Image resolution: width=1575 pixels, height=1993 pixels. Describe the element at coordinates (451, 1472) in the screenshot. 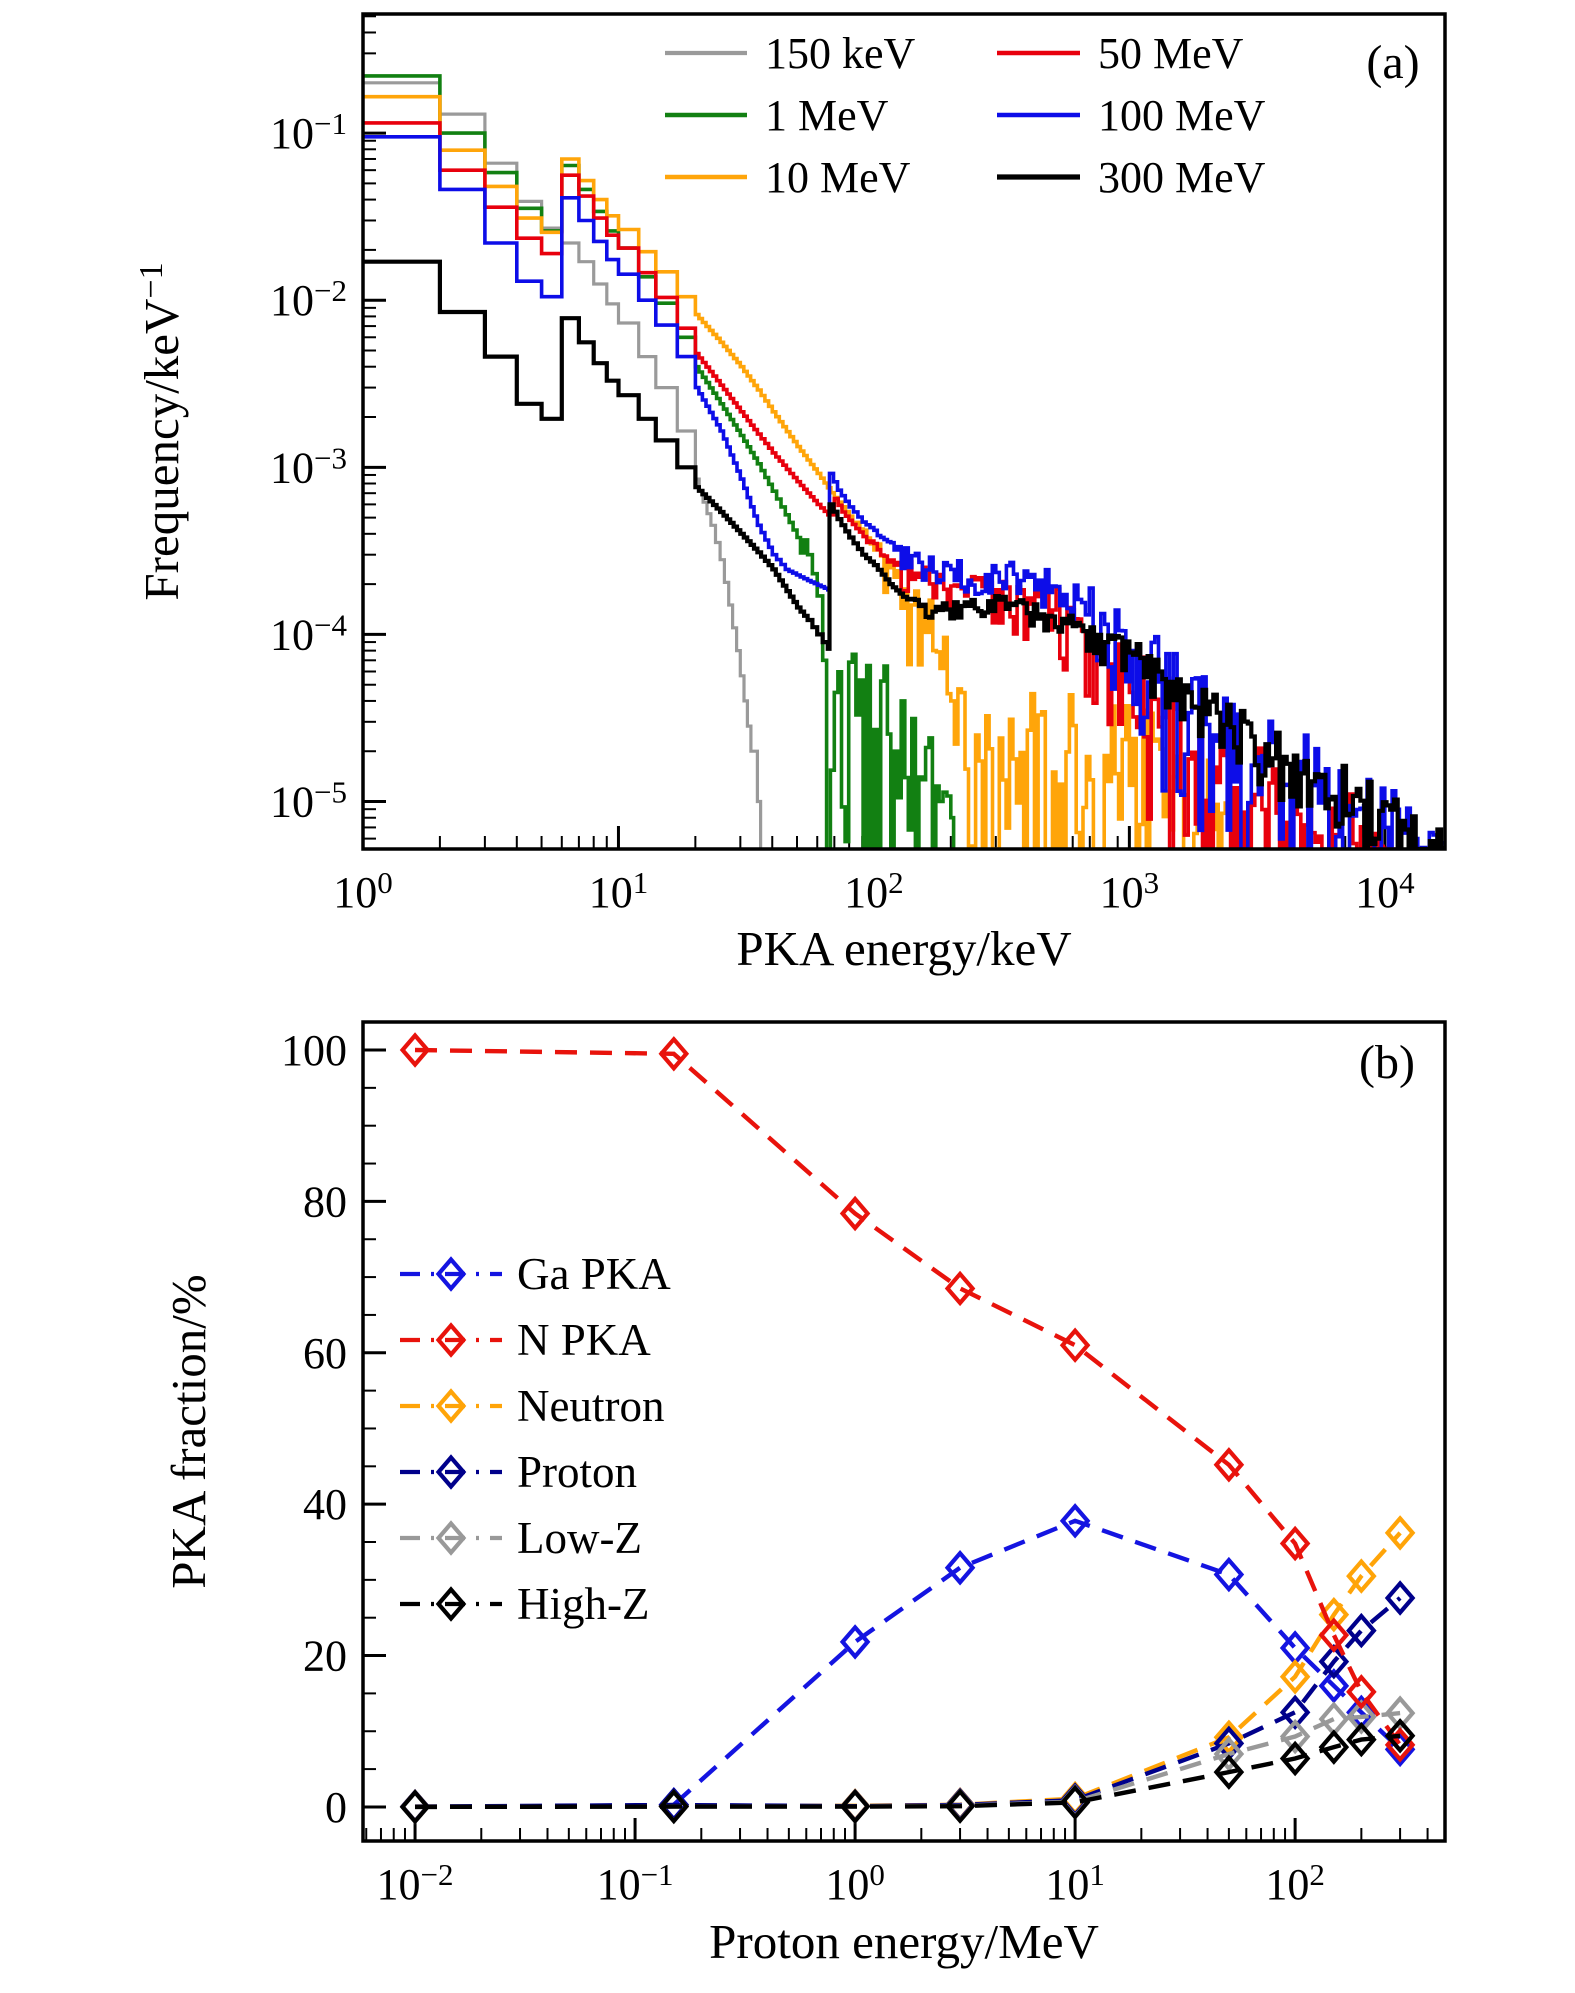

I see `legend-b-marker-proton` at that location.